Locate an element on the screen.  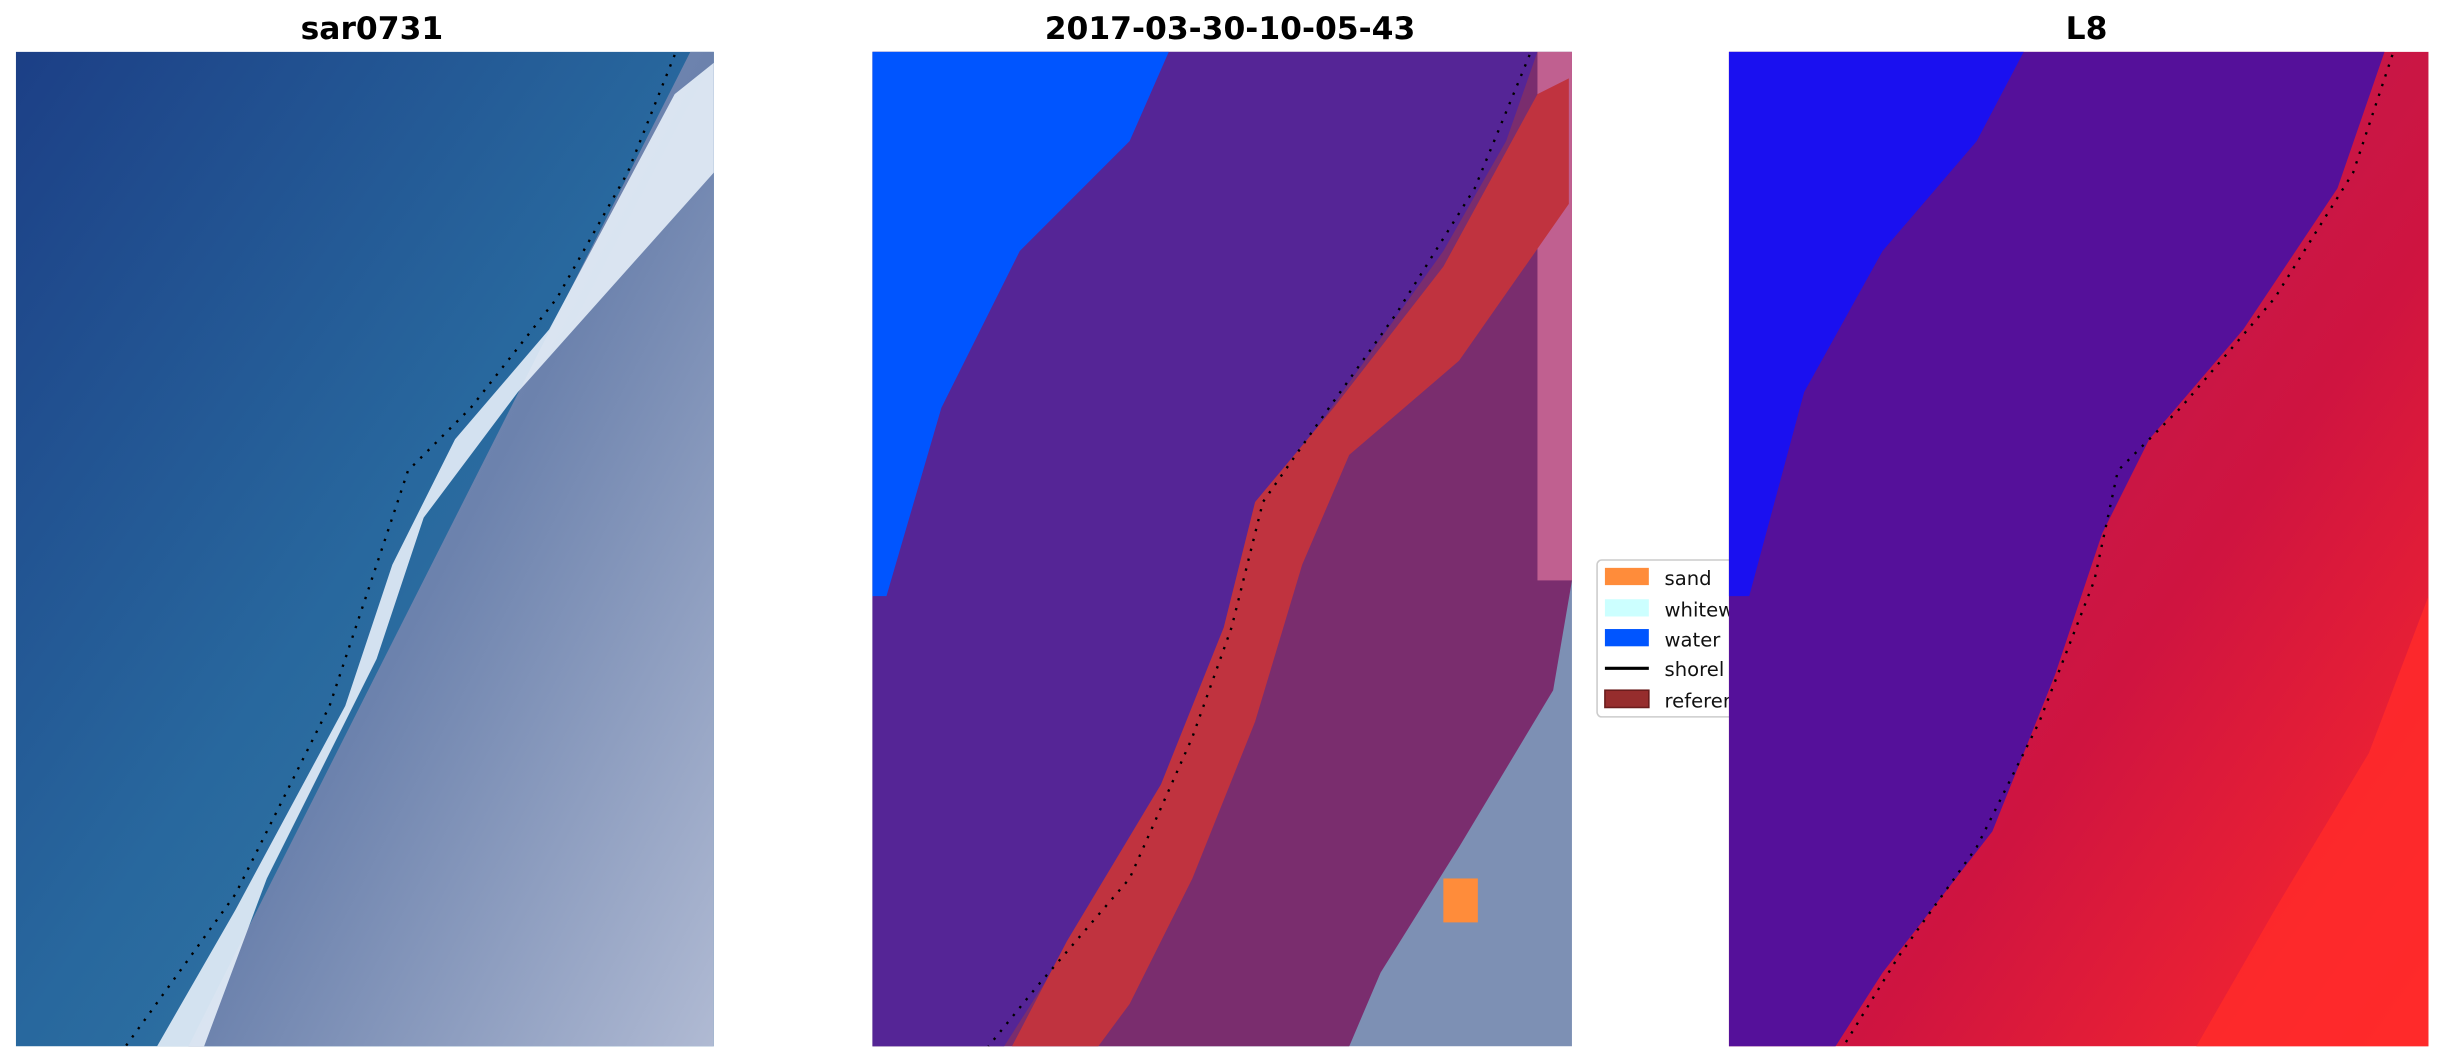
panel-title-date: 2017-03-30-10-05-43 is located at coordinates (1230, 29).